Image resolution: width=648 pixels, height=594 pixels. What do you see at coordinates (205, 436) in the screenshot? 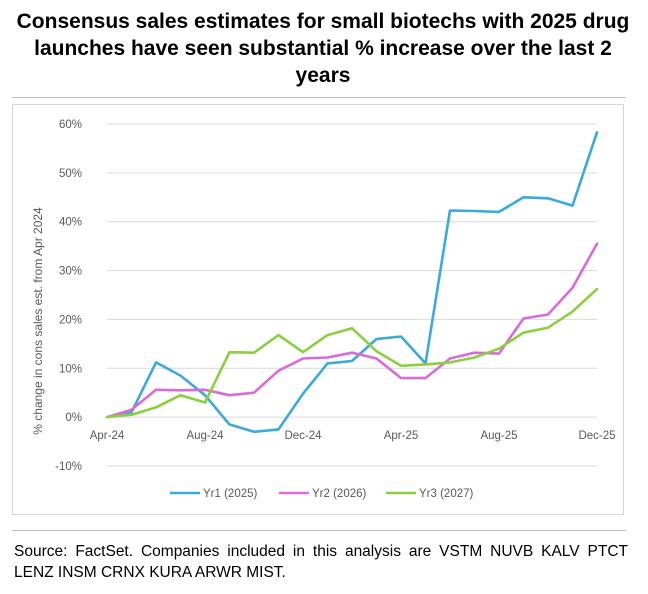
I see `x-tick-label: Aug-24` at bounding box center [205, 436].